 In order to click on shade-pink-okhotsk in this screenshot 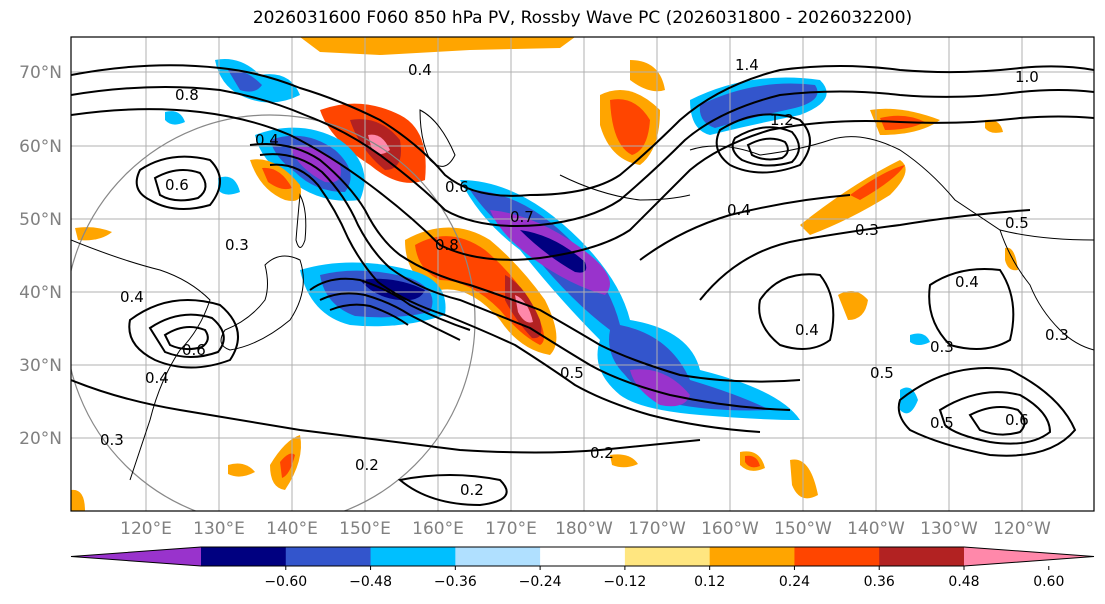, I will do `click(379, 144)`.